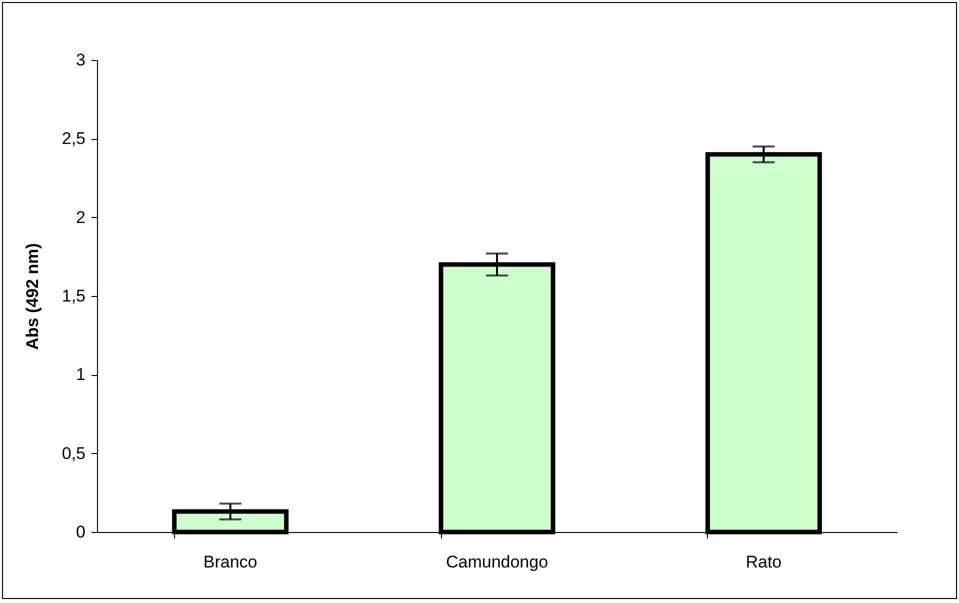  Describe the element at coordinates (81, 60) in the screenshot. I see `y-tick-label: 3` at that location.